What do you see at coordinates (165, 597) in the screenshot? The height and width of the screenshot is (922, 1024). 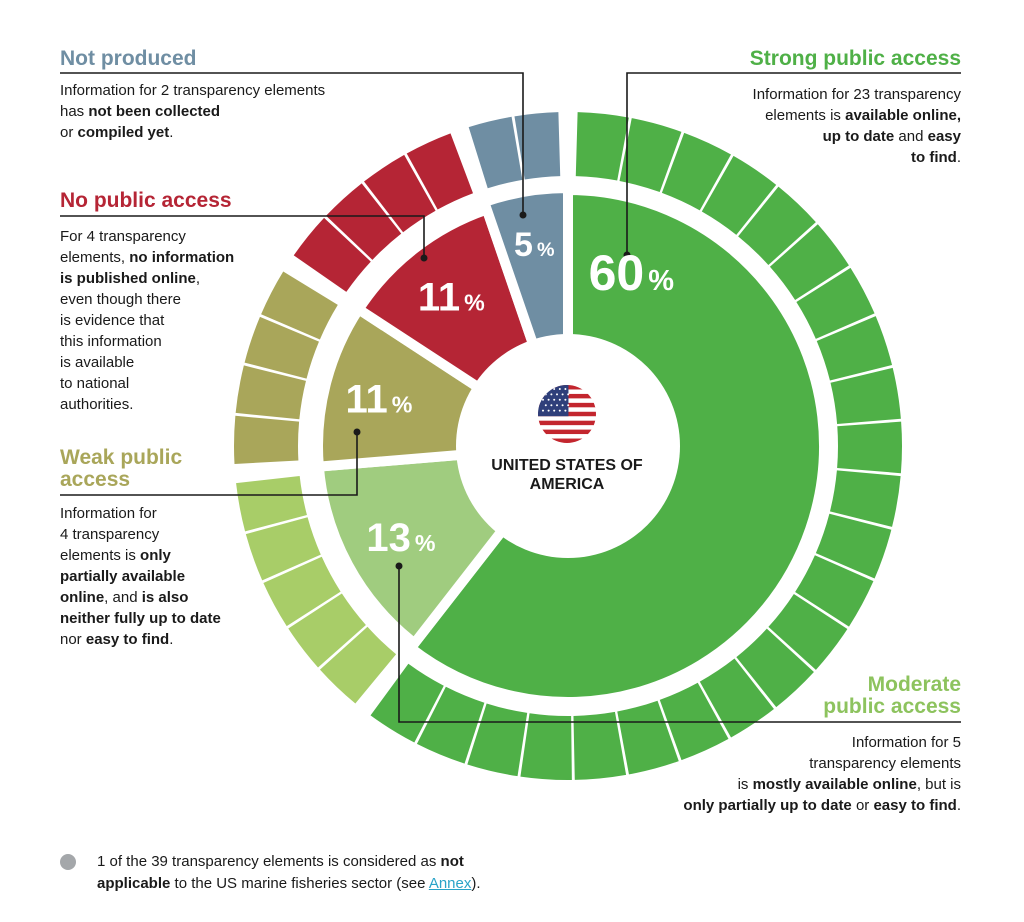 I see `emphasis-text: is also` at bounding box center [165, 597].